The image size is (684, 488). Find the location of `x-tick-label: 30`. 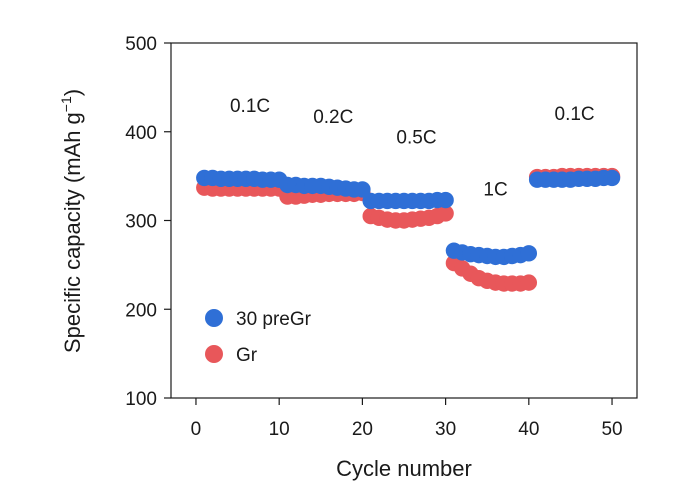

x-tick-label: 30 is located at coordinates (445, 429).